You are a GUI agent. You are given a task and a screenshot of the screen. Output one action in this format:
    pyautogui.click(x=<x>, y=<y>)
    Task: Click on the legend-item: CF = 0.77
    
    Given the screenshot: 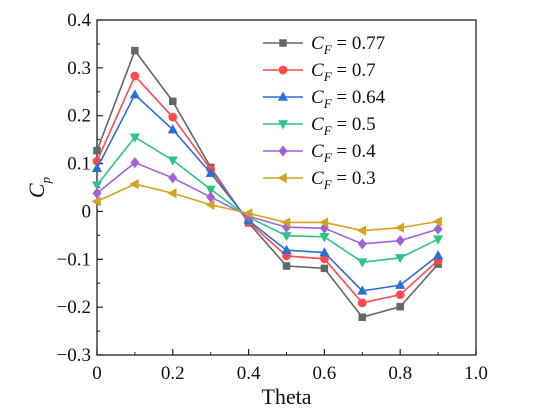 What is the action you would take?
    pyautogui.click(x=324, y=45)
    